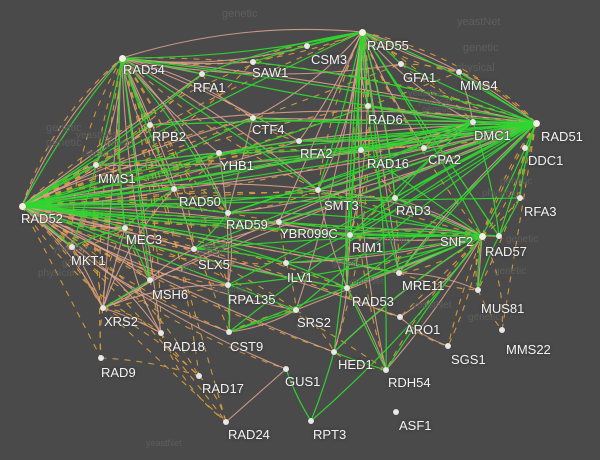 This screenshot has height=460, width=600. What do you see at coordinates (122, 58) in the screenshot?
I see `graph-node-rad54` at bounding box center [122, 58].